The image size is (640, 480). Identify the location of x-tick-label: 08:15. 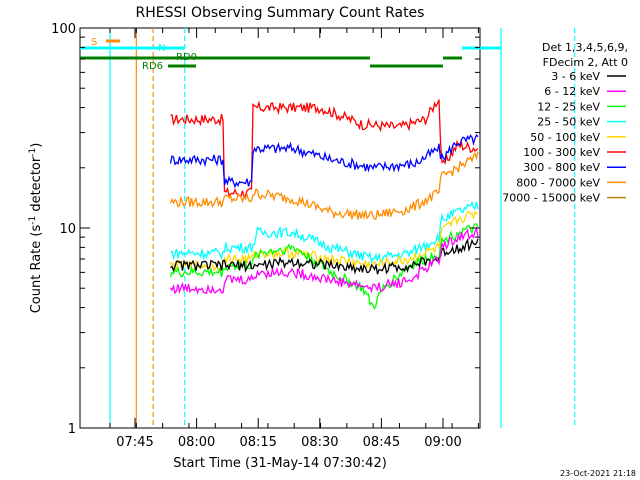
(257, 442).